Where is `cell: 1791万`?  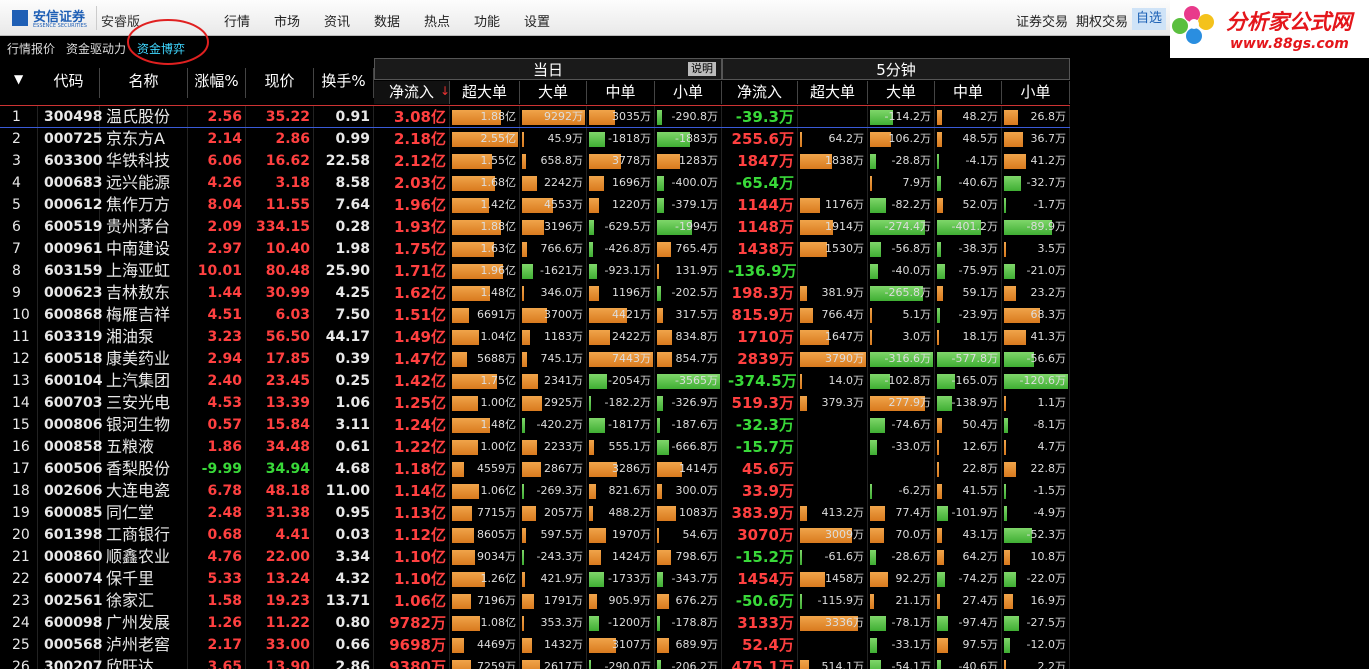
cell: 1791万 is located at coordinates (553, 601).